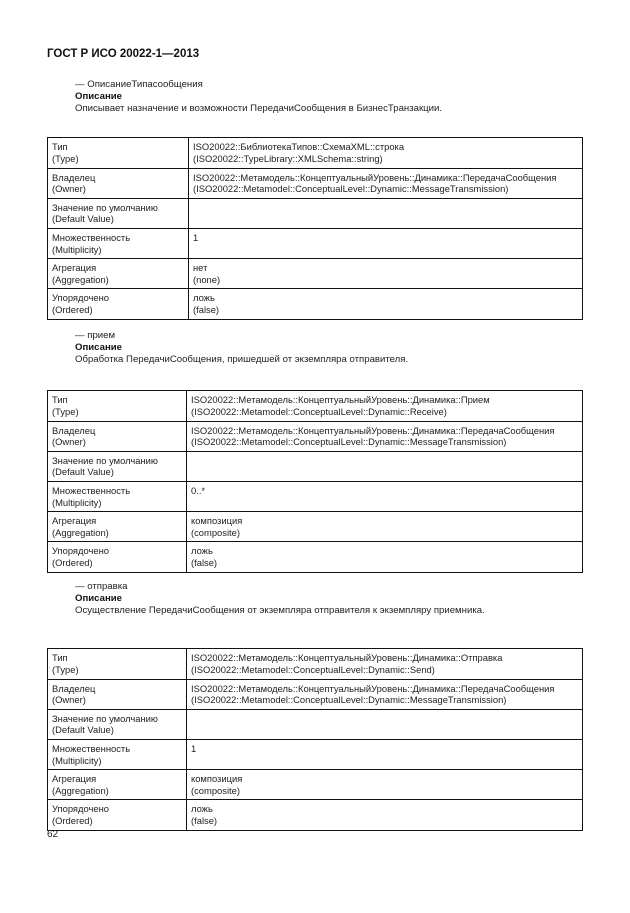 The width and height of the screenshot is (630, 913). Describe the element at coordinates (53, 834) in the screenshot. I see `page-number: 62` at that location.